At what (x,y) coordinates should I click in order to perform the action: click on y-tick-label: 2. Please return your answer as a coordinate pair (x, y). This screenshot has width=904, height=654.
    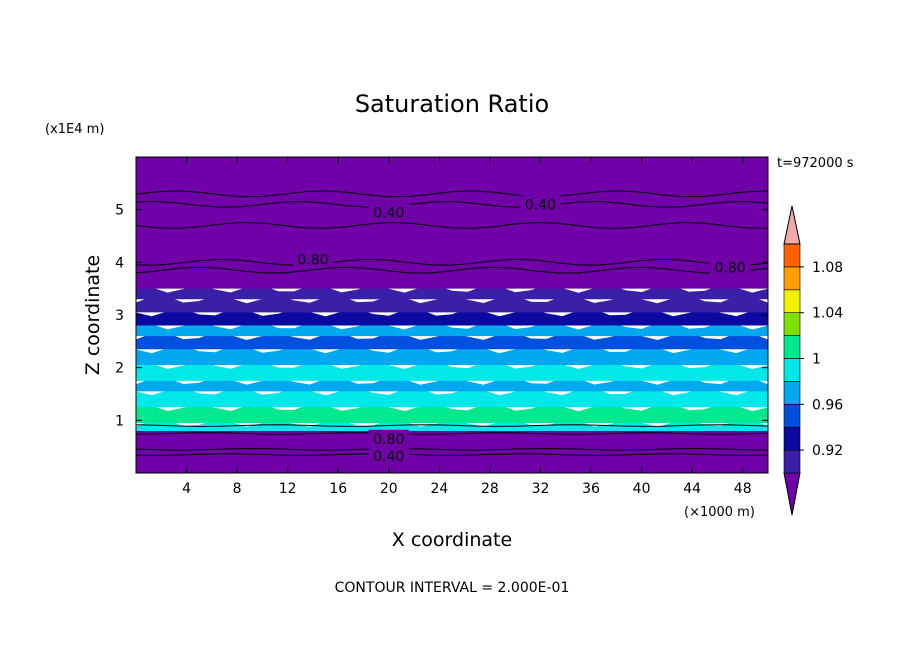
    Looking at the image, I should click on (119, 369).